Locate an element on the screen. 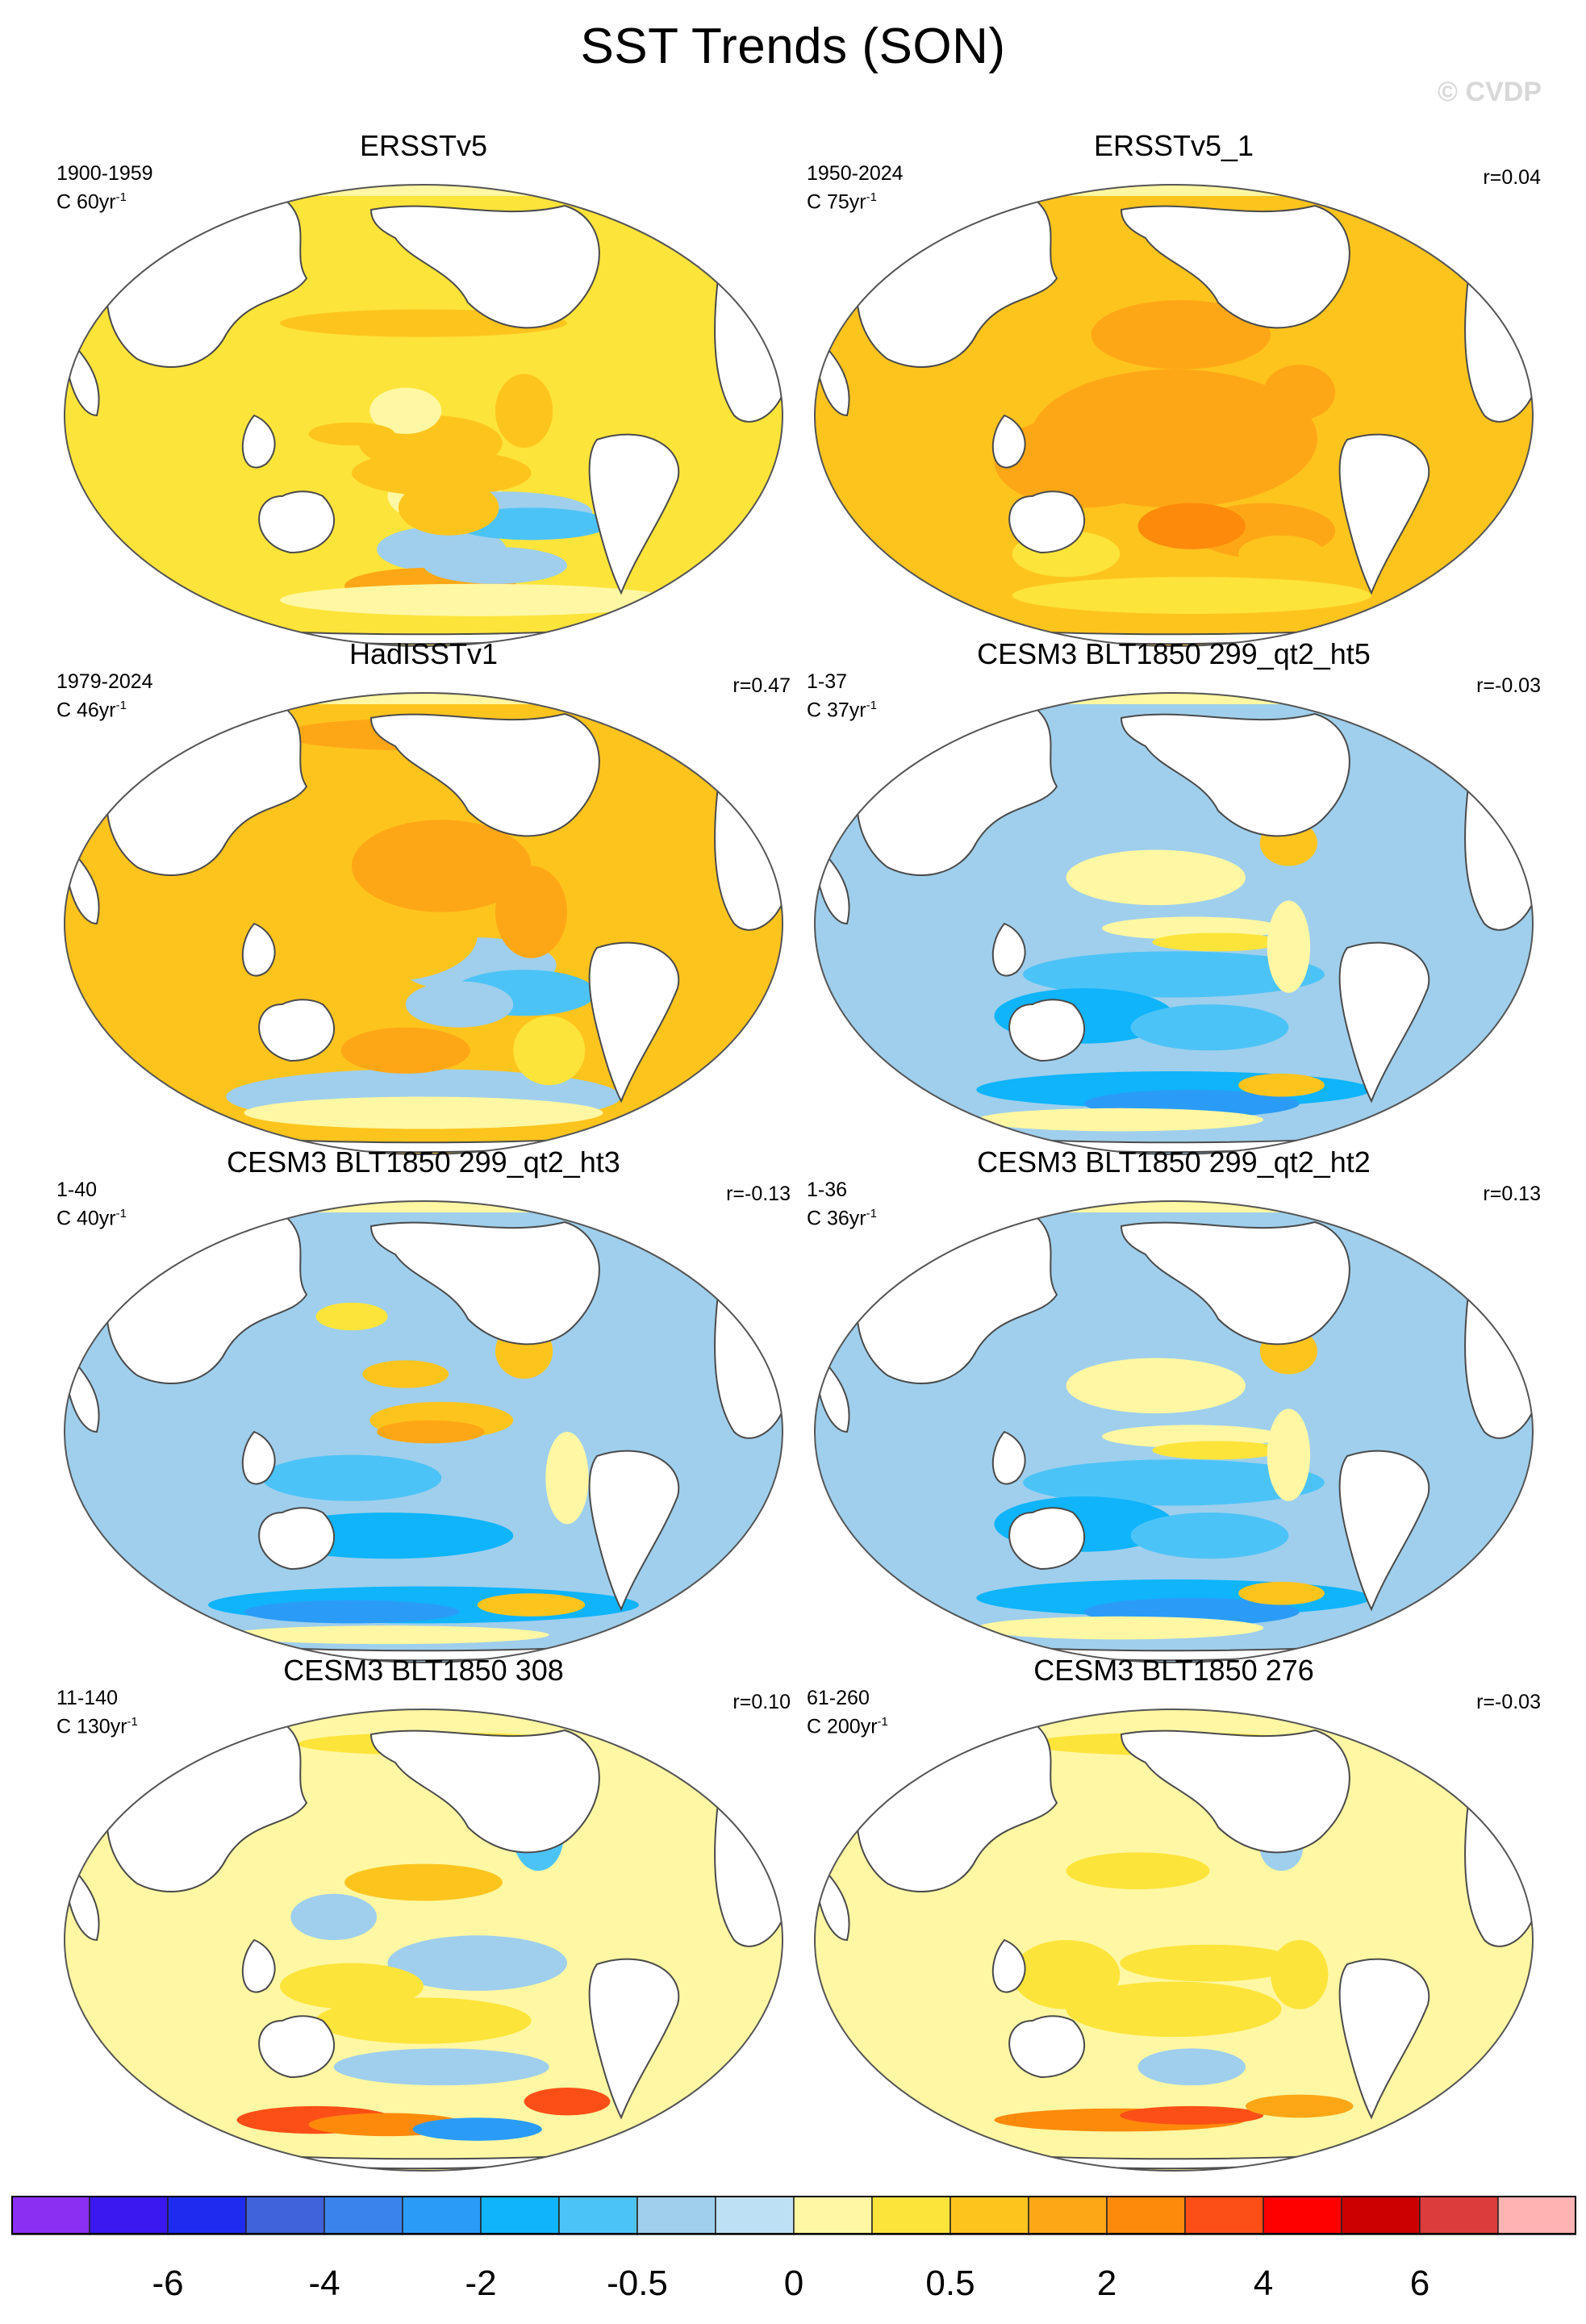 The image size is (1586, 2324). cvdp-watermark: © CVDP is located at coordinates (1490, 92).